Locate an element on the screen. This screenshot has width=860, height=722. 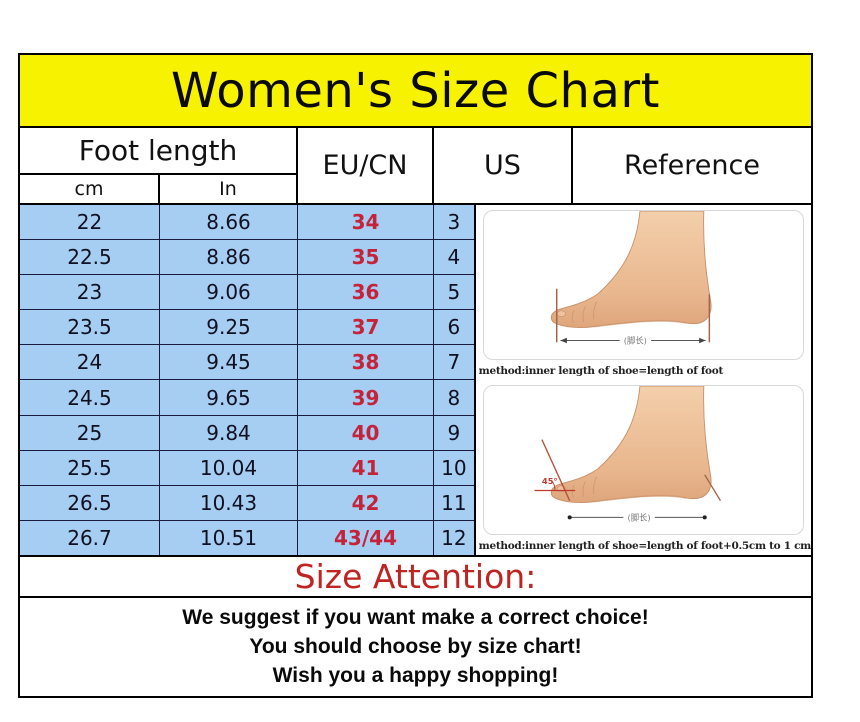
size-attention-heading: Size Attention: is located at coordinates (415, 576).